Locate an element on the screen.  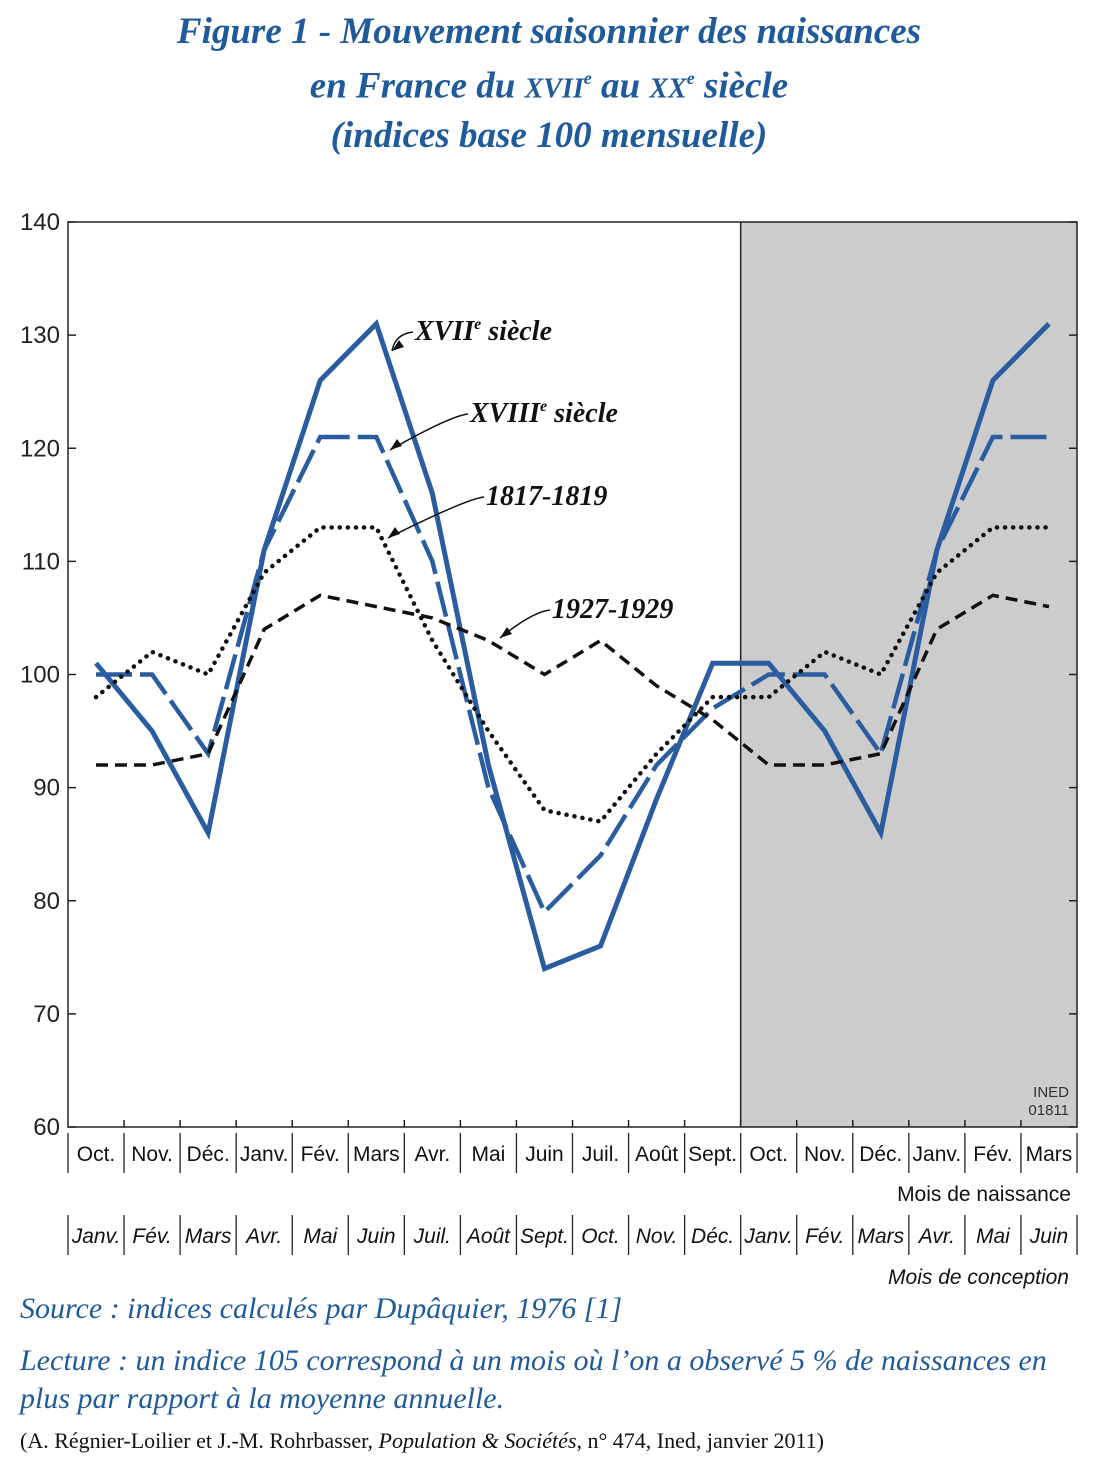
y-tick-label: 60 is located at coordinates (46, 1127).